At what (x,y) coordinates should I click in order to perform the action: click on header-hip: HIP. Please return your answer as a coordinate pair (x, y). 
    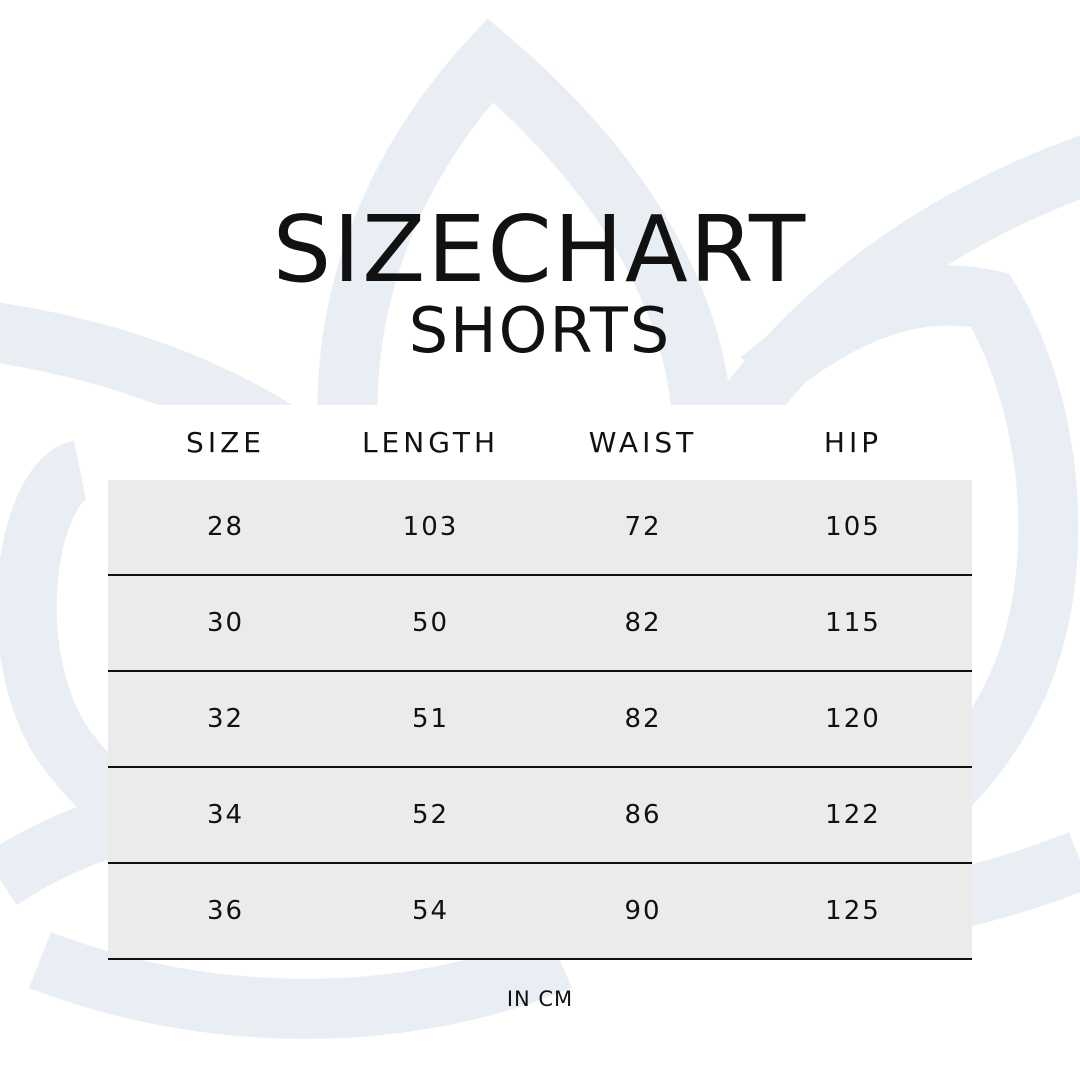
    Looking at the image, I should click on (853, 442).